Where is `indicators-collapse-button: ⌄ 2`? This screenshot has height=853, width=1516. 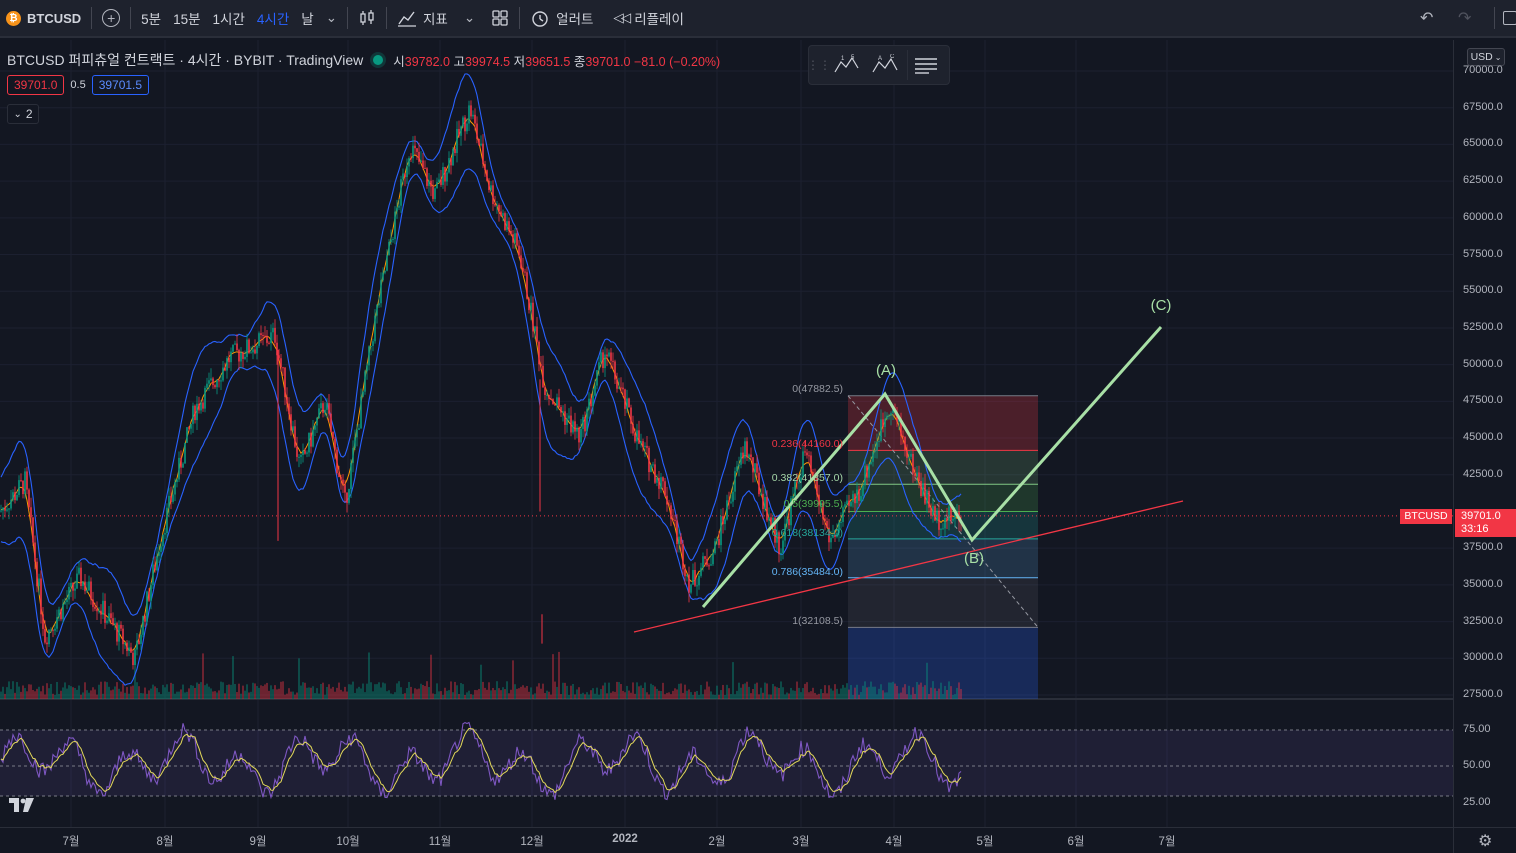 indicators-collapse-button: ⌄ 2 is located at coordinates (23, 114).